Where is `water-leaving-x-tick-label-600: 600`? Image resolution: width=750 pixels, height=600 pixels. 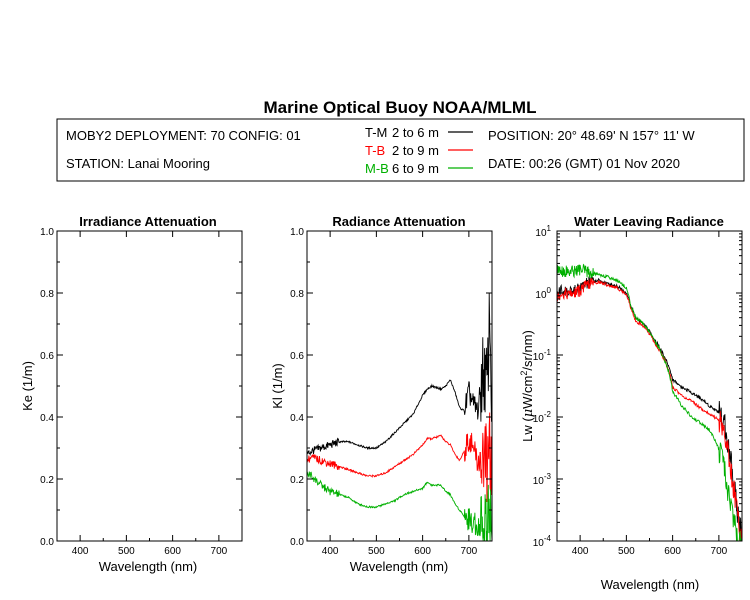
water-leaving-x-tick-label-600: 600 is located at coordinates (672, 551).